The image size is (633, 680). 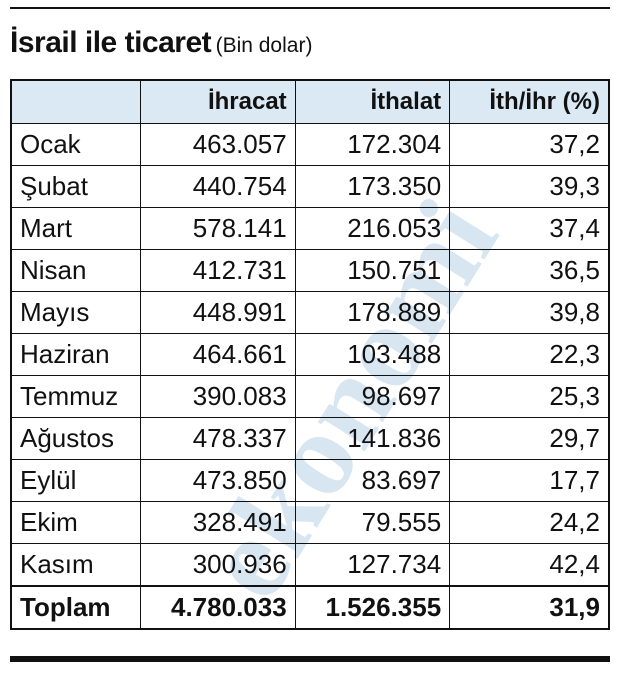 I want to click on total-cell: 31,9, so click(x=529, y=607).